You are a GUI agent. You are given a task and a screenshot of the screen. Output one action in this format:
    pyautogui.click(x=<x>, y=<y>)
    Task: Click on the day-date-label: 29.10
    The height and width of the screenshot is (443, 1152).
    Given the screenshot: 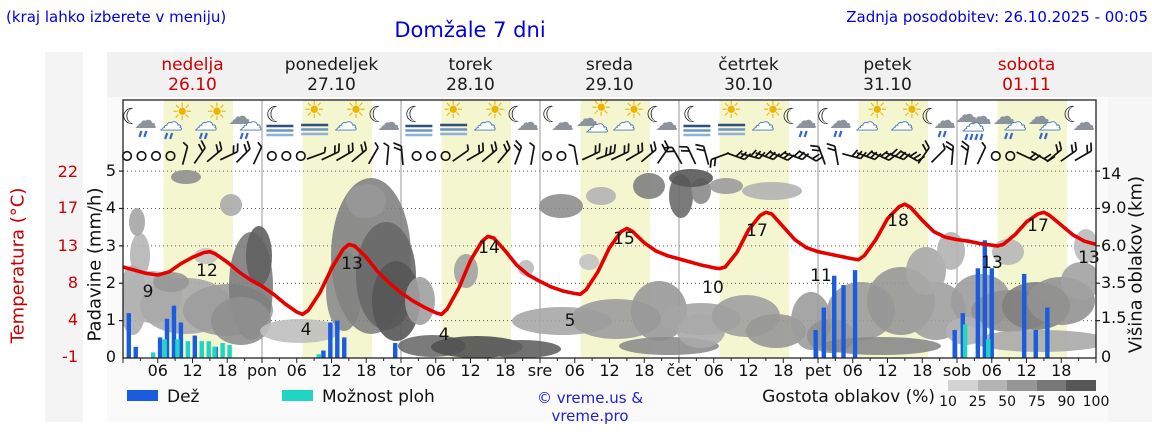 What is the action you would take?
    pyautogui.click(x=609, y=85)
    